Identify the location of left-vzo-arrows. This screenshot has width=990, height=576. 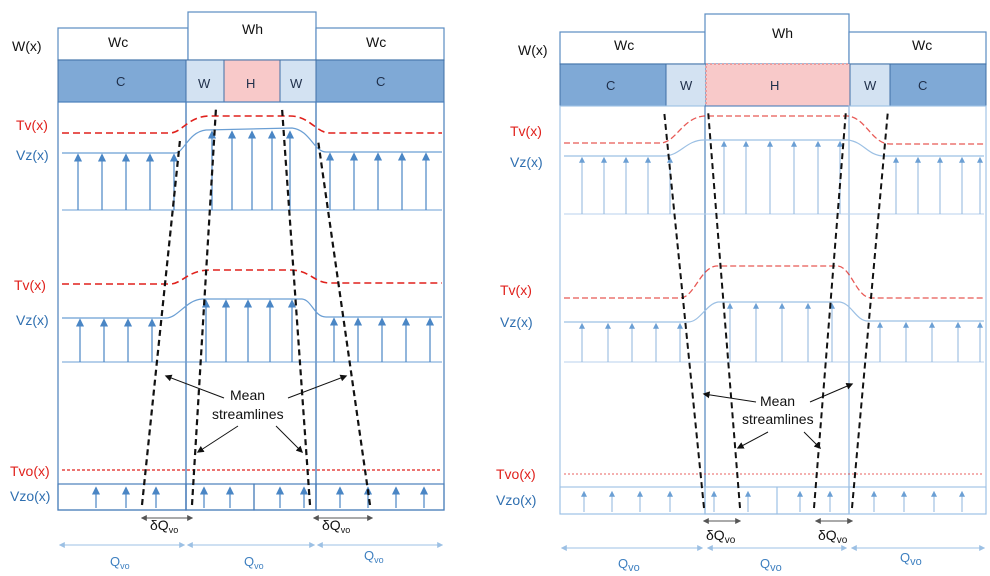
(260, 497).